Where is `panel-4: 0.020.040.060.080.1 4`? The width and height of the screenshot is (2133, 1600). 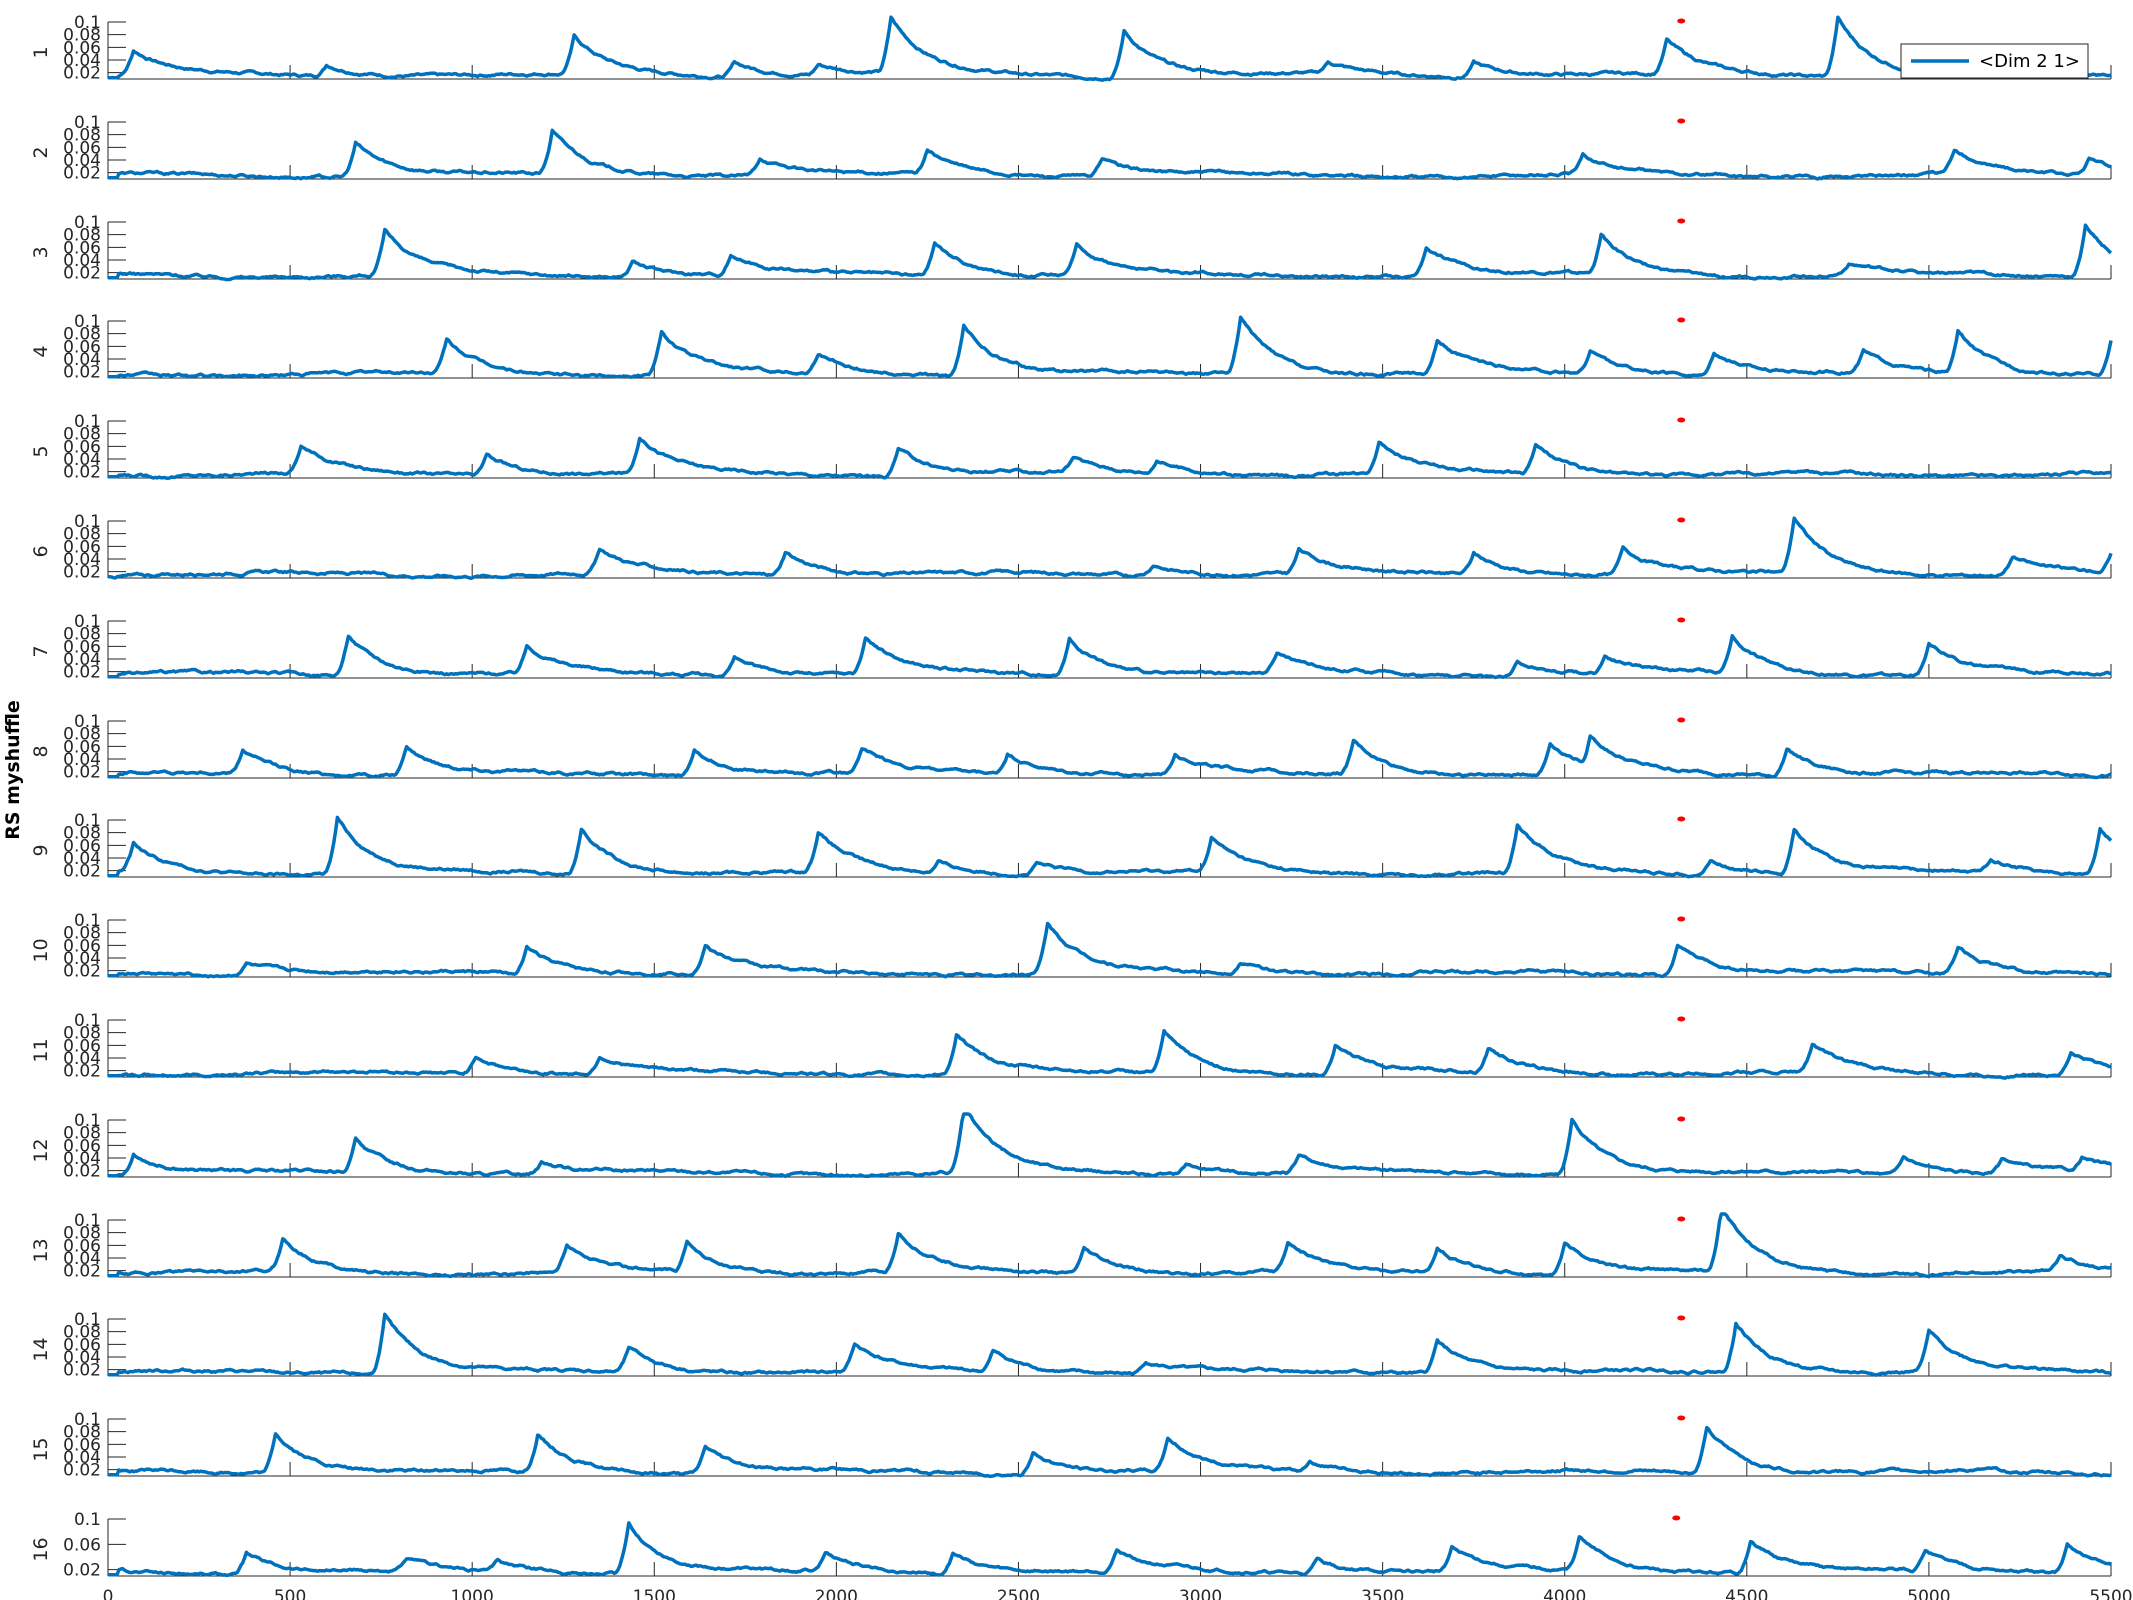
panel-4: 0.020.040.060.080.1 4 is located at coordinates (1071, 347).